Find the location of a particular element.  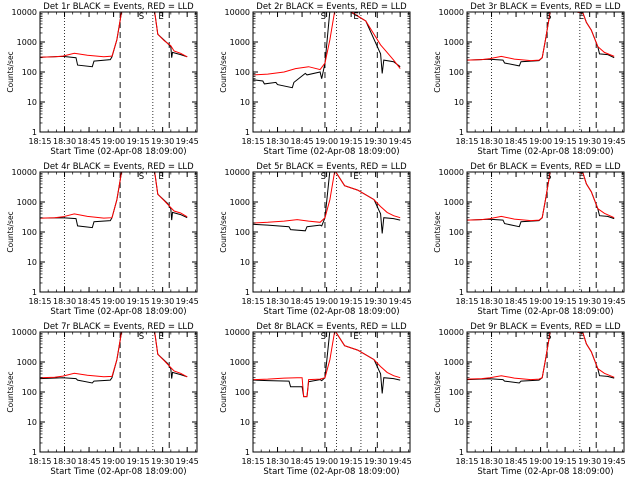

panel-title: Det 4r BLACK = Events, RED = LLD is located at coordinates (118, 167).